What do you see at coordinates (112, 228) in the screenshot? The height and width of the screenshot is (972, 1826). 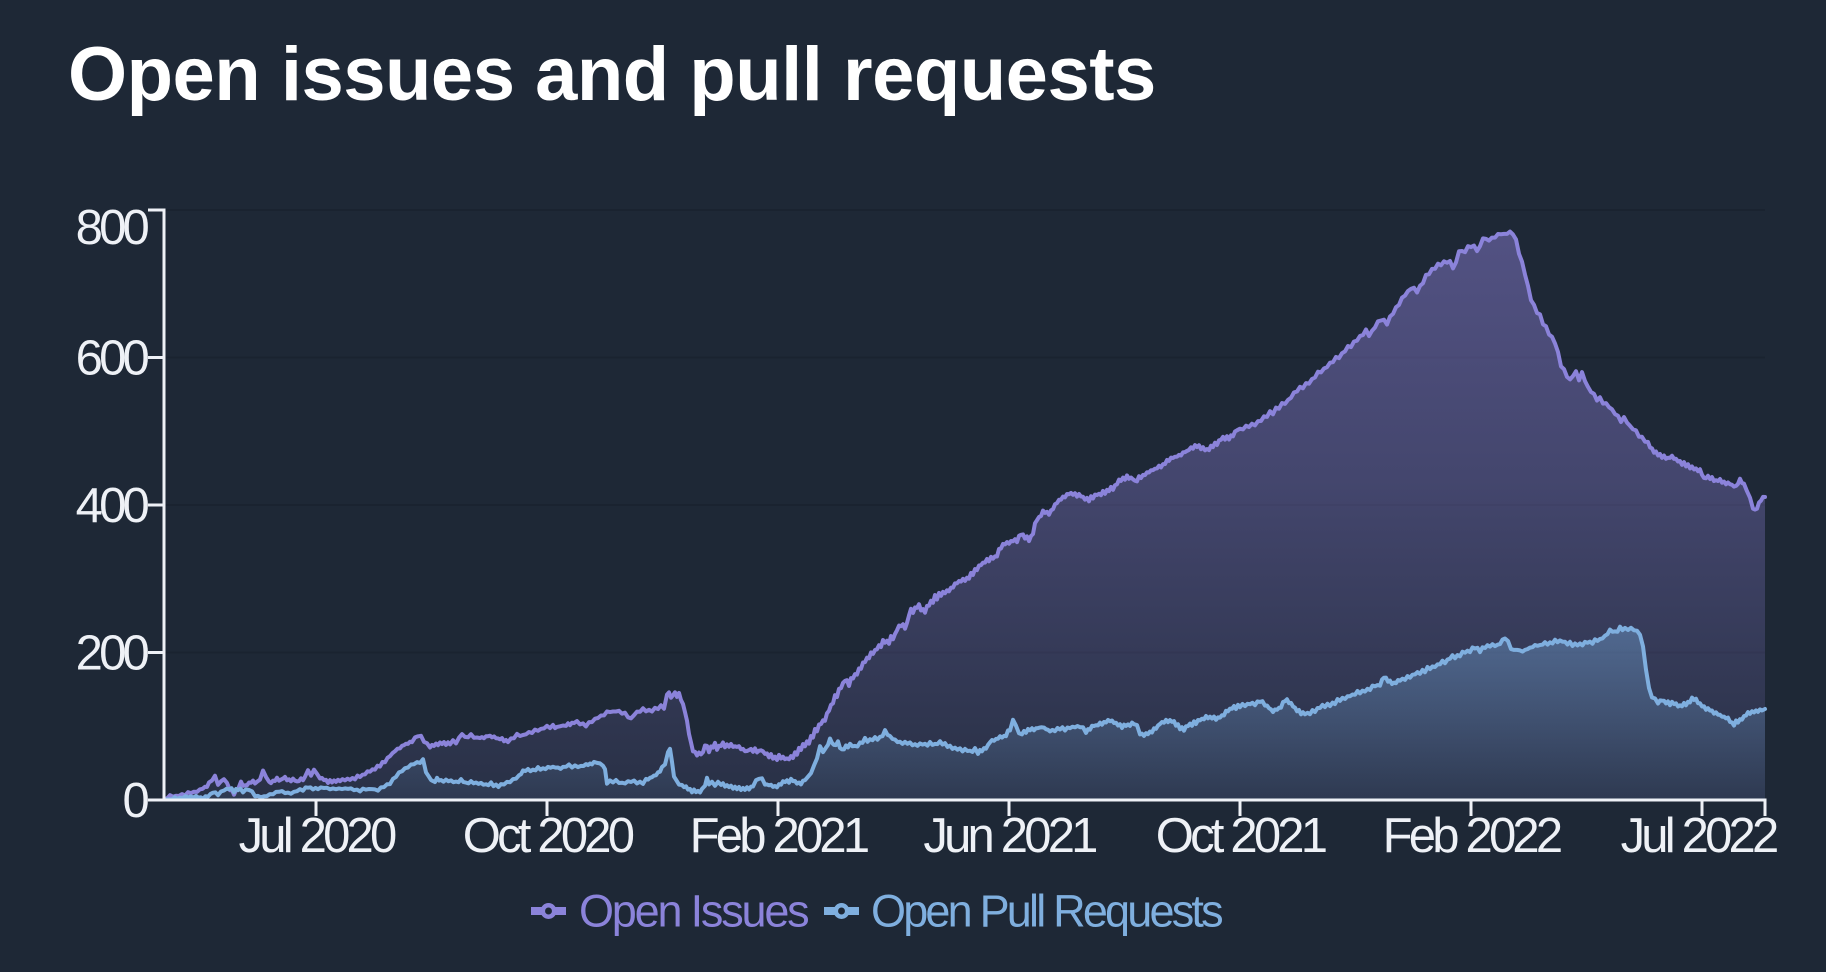 I see `svg-text: 800` at bounding box center [112, 228].